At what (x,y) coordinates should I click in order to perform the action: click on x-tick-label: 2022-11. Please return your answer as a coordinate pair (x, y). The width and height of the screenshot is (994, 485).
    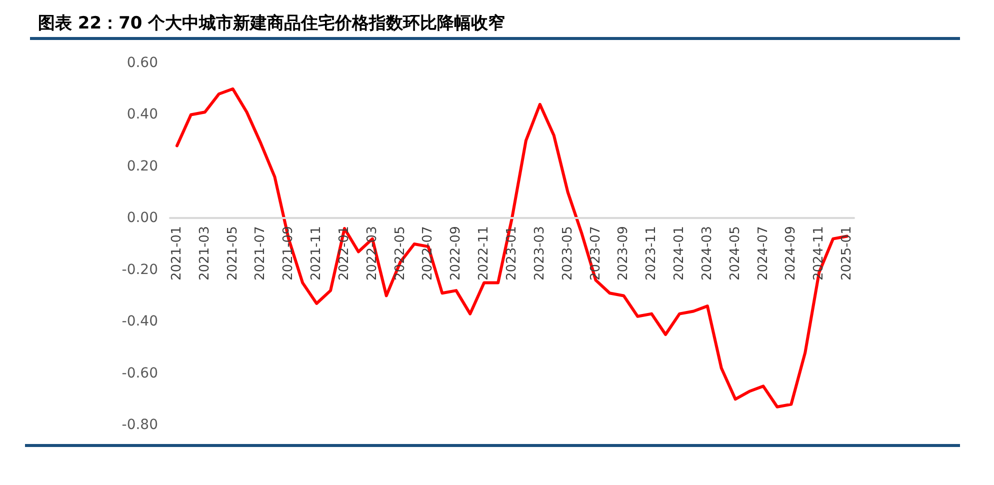
    Looking at the image, I should click on (484, 253).